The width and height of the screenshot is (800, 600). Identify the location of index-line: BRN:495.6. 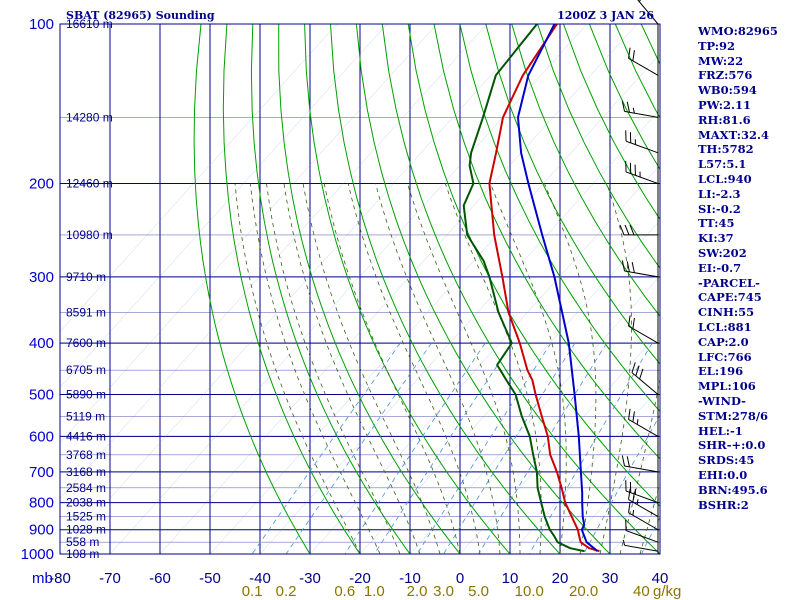
(733, 489).